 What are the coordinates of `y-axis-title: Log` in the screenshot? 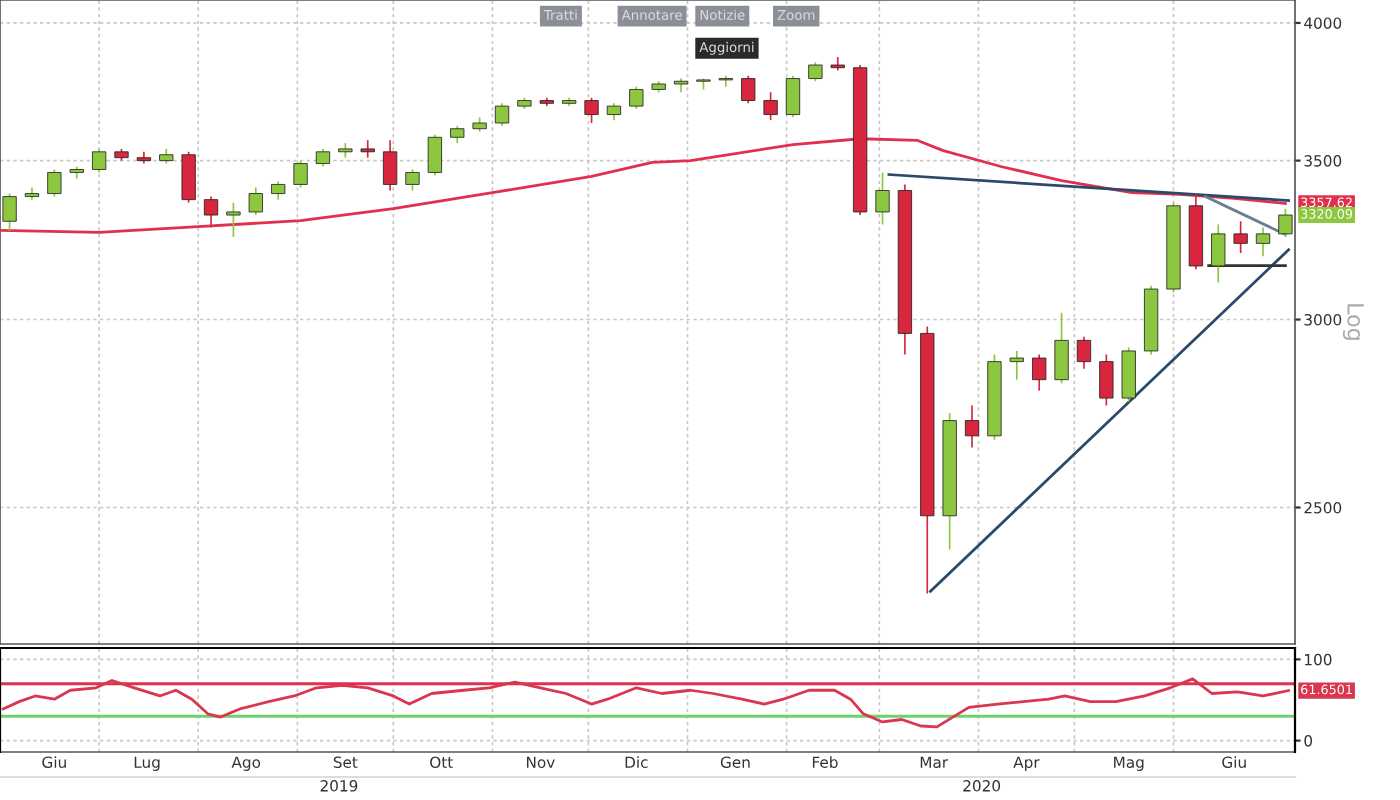 It's located at (1353, 322).